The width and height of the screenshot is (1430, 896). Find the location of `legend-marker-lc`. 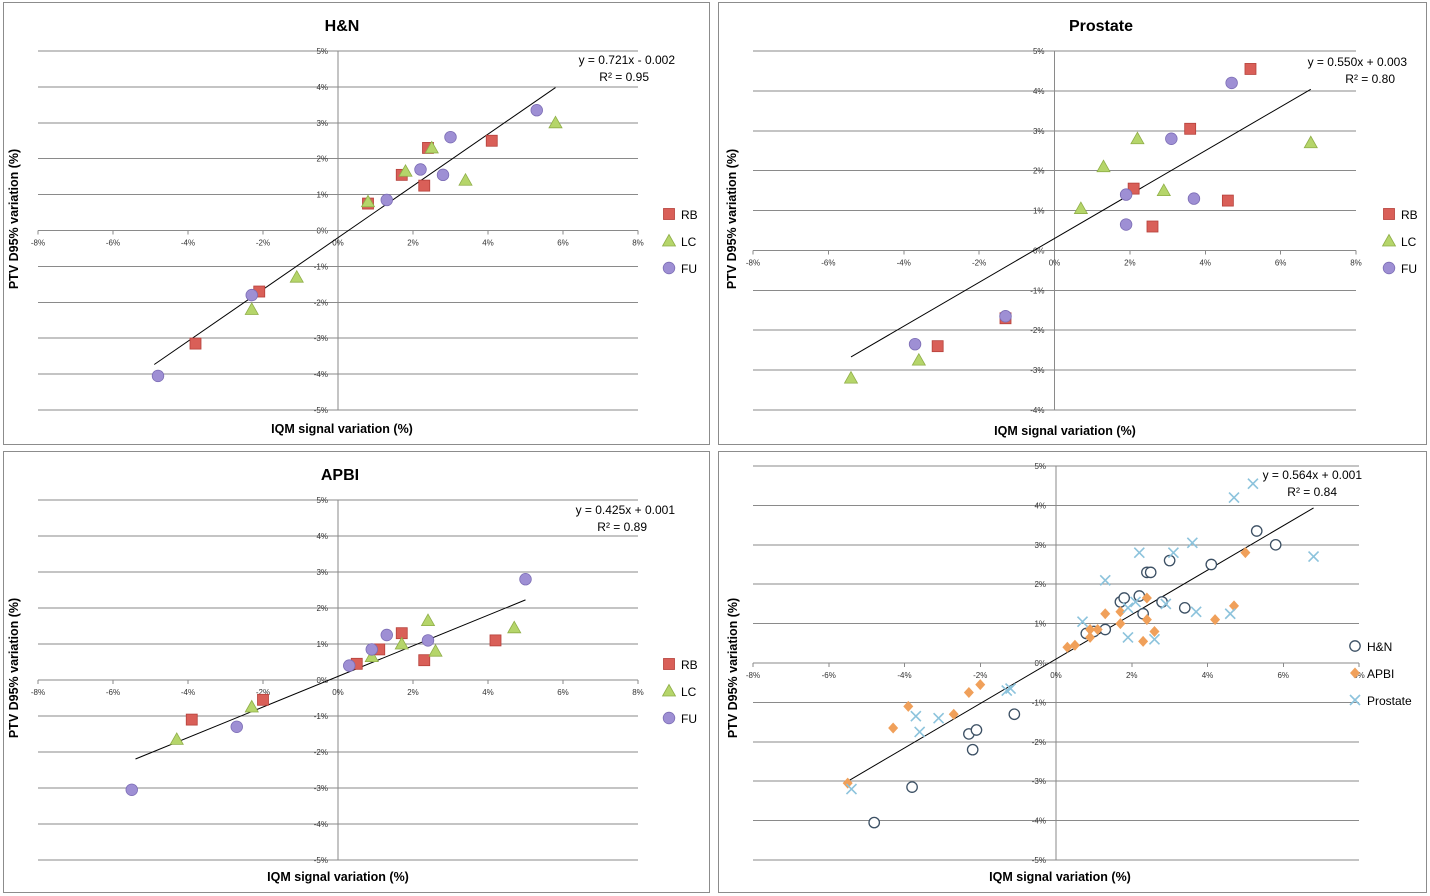

legend-marker-lc is located at coordinates (669, 690).